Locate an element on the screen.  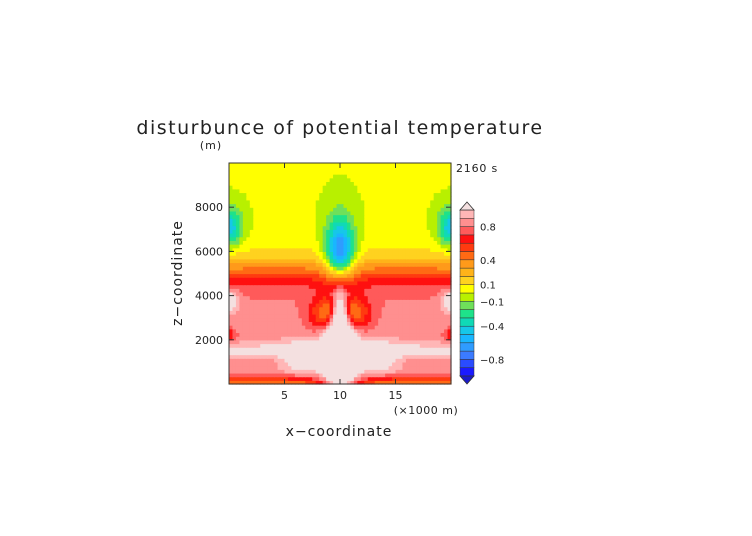
colorbar-segment is located at coordinates (467, 222).